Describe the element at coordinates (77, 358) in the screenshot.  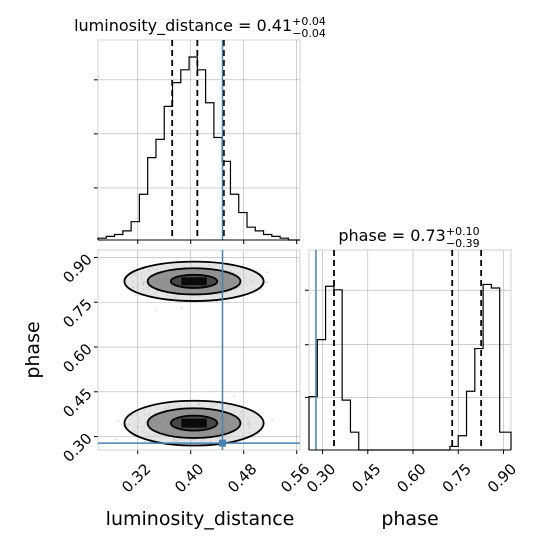
I see `y-tick-label: 0.60` at that location.